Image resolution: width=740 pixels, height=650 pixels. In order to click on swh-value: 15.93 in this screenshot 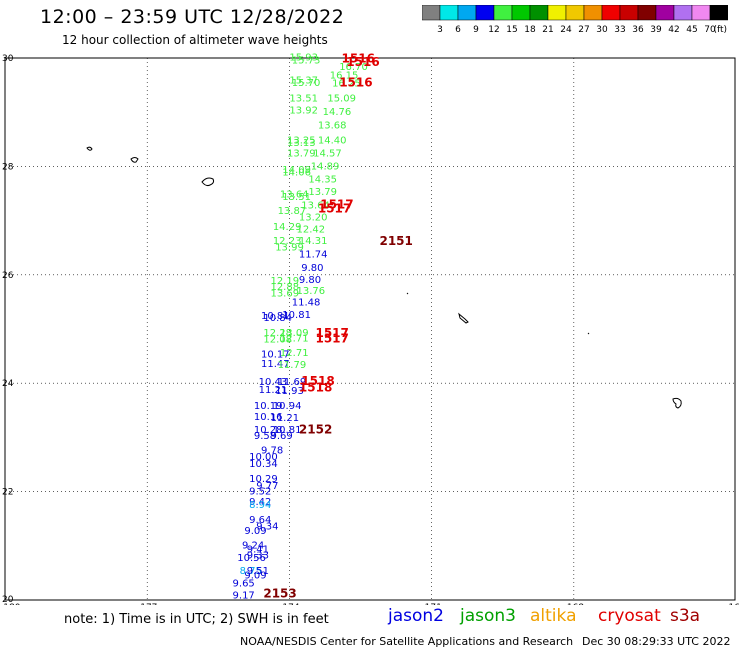, I will do `click(303, 58)`.